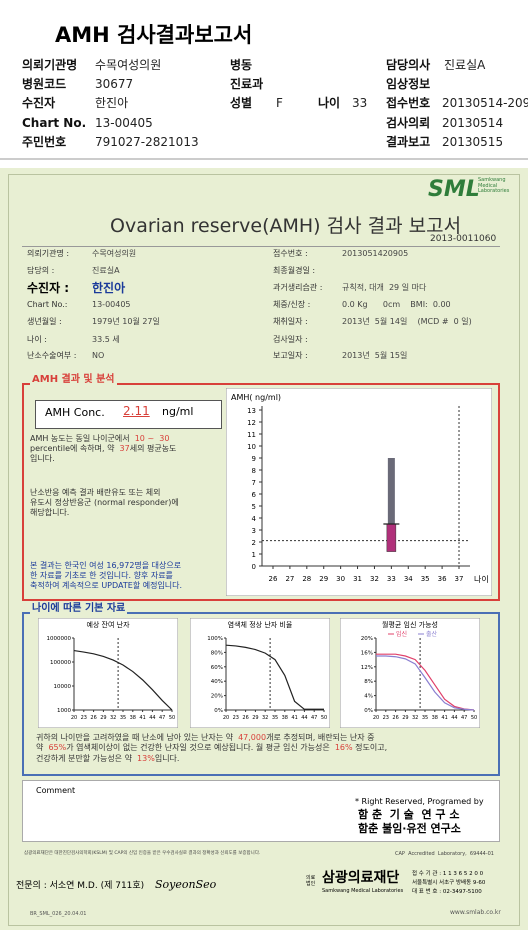  Describe the element at coordinates (114, 84) in the screenshot. I see `field-value: 30677` at that location.